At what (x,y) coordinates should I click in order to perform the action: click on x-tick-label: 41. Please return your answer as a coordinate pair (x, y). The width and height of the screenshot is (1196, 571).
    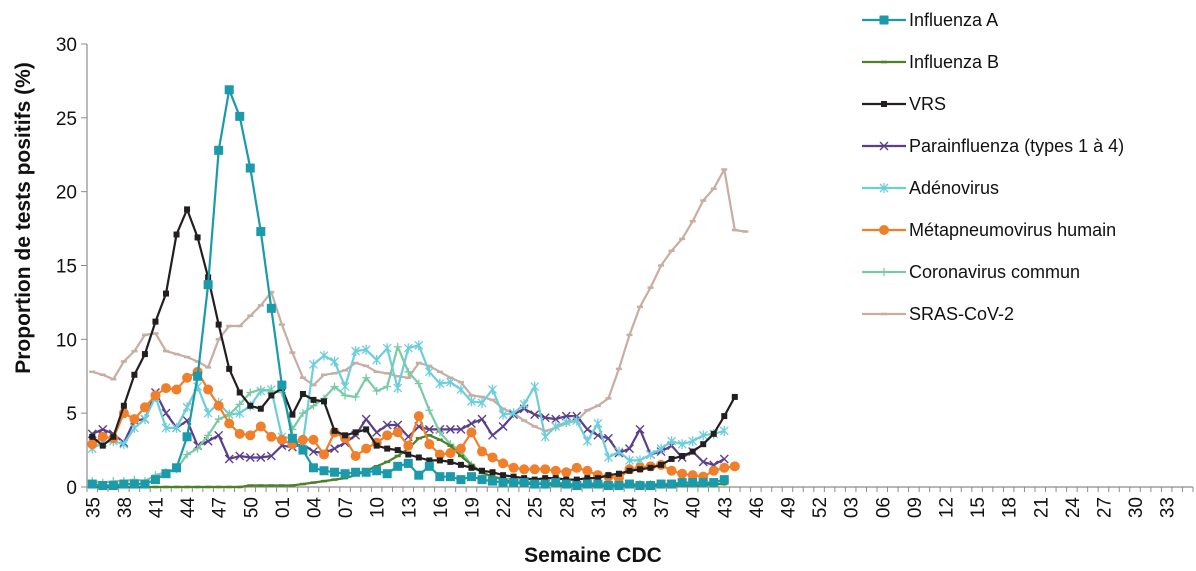
    Looking at the image, I should click on (156, 507).